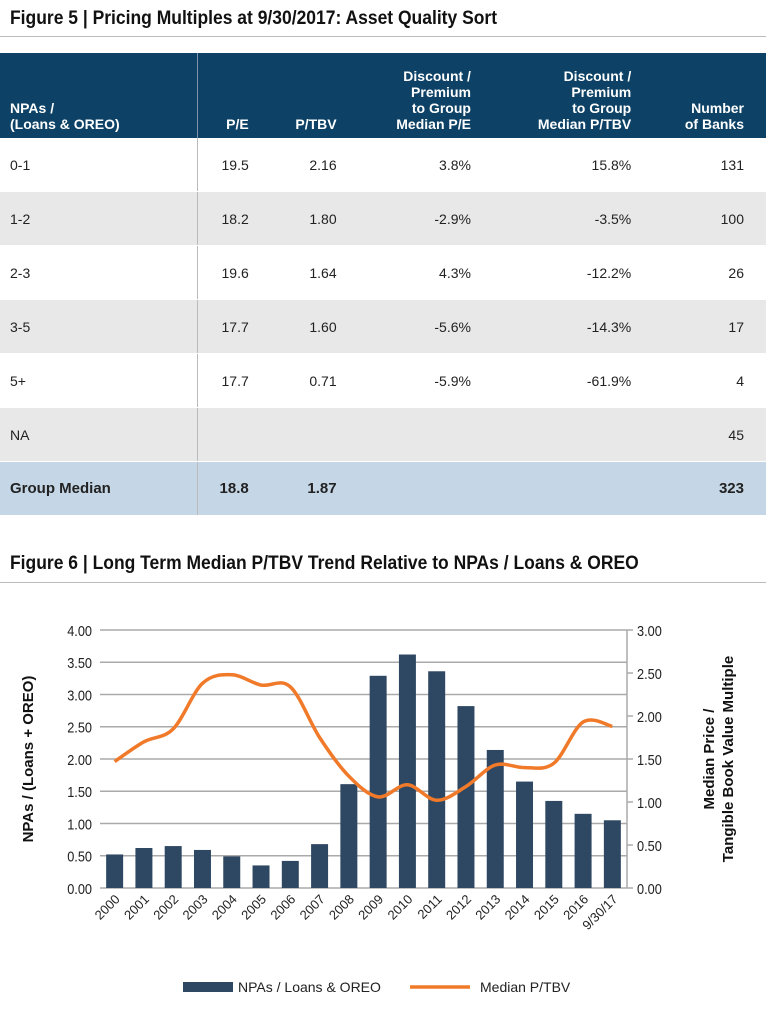 The image size is (772, 1024). What do you see at coordinates (79, 823) in the screenshot?
I see `y-tick-label: 1.00` at bounding box center [79, 823].